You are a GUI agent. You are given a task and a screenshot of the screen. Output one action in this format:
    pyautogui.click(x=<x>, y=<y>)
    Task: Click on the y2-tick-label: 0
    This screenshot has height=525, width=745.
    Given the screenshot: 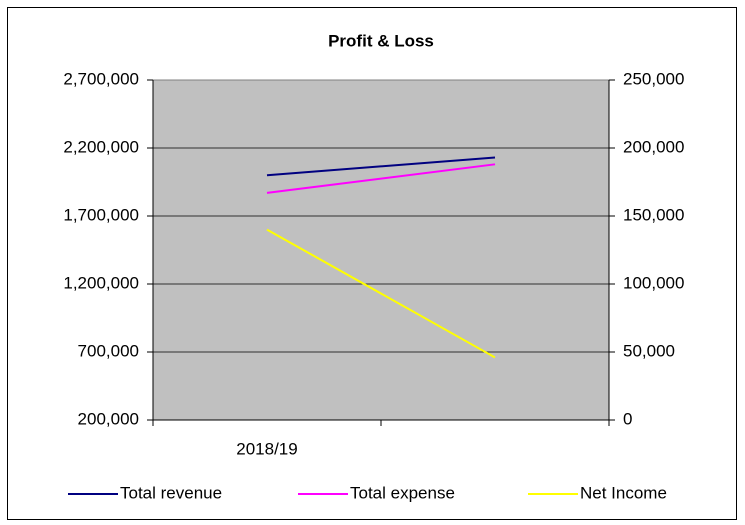 What is the action you would take?
    pyautogui.click(x=627, y=418)
    